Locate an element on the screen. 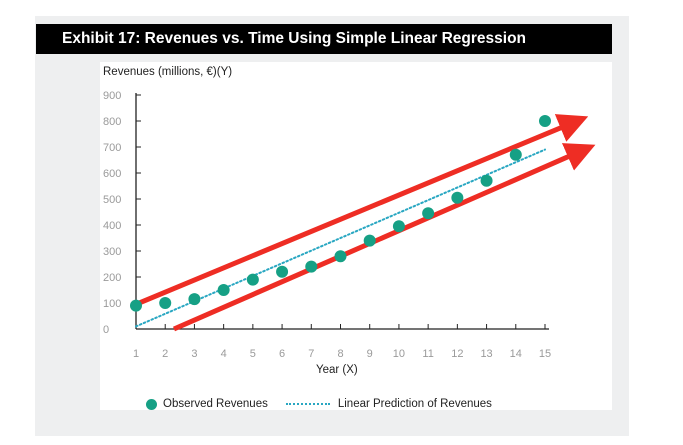  y-tick-label: 300 is located at coordinates (112, 252).